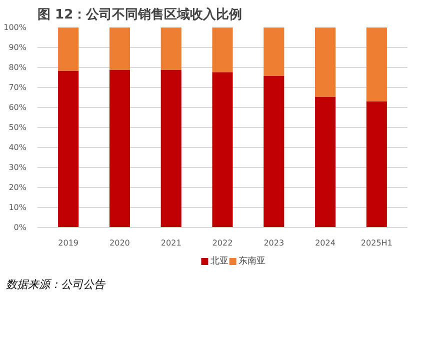 This screenshot has height=342, width=432. I want to click on source-note: 数据来源：公司公告, so click(55, 285).